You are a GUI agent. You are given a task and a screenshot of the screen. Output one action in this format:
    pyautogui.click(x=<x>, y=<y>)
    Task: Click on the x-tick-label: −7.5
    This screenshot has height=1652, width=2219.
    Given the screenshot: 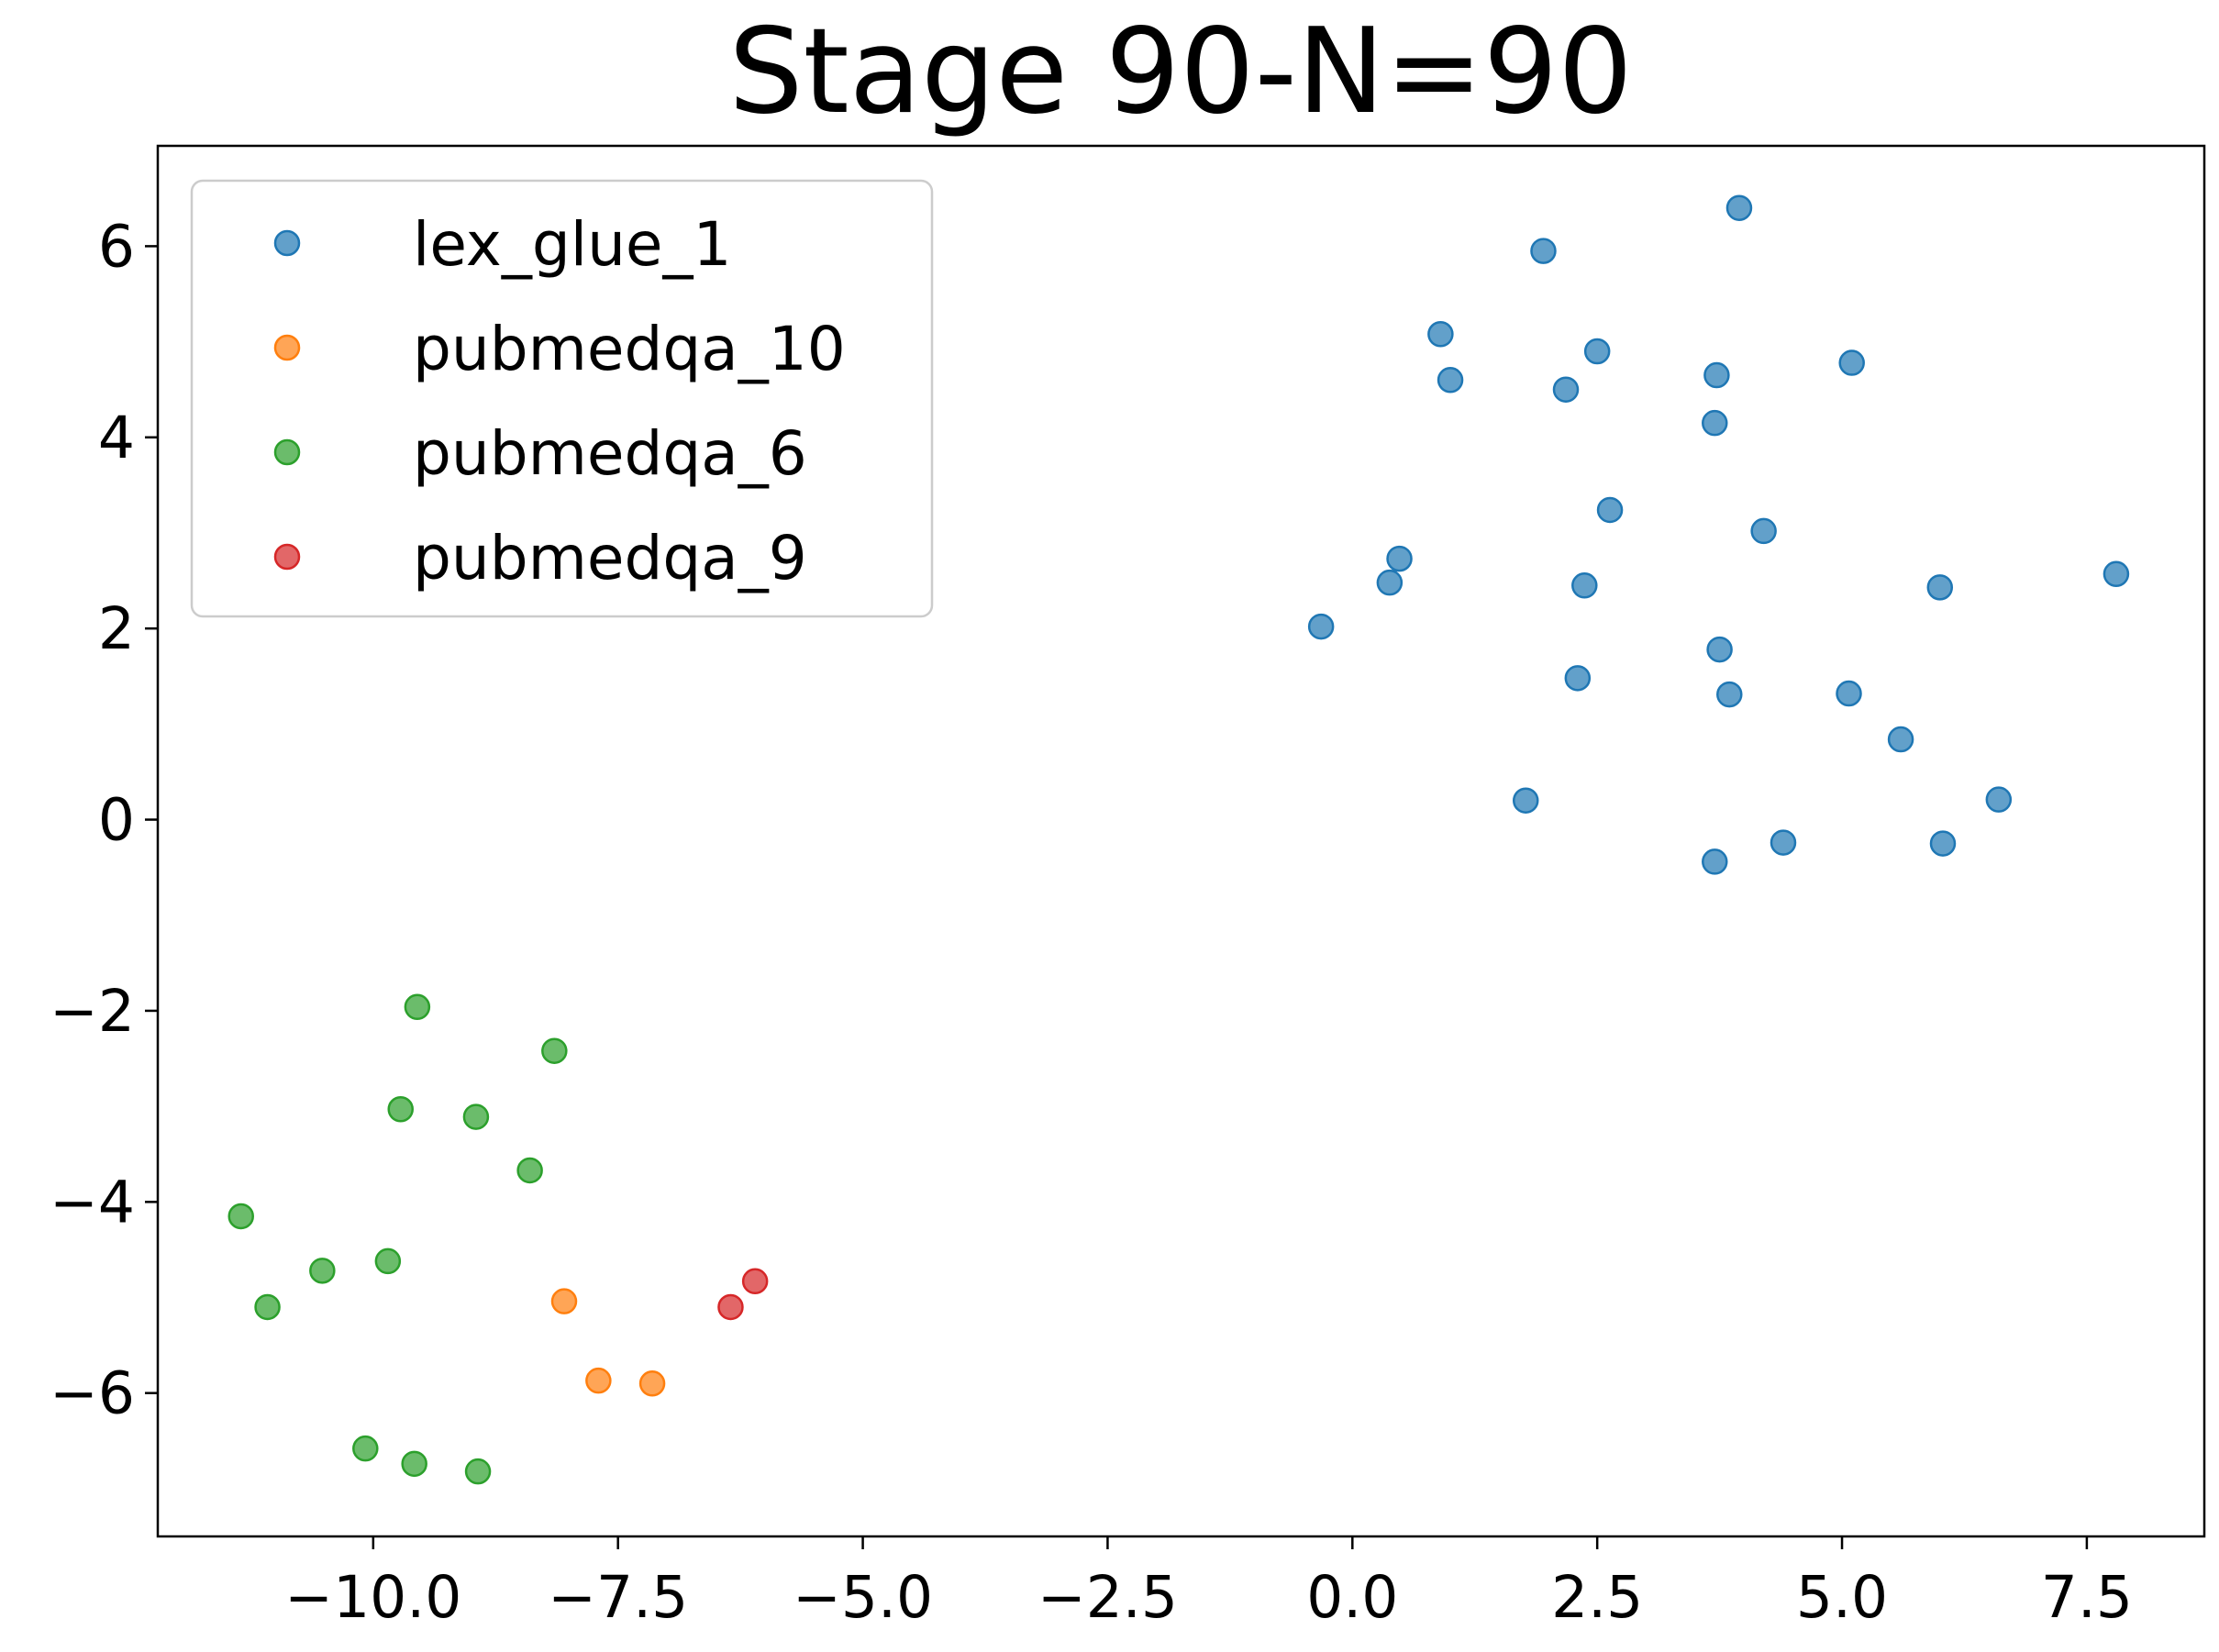 What is the action you would take?
    pyautogui.click(x=618, y=1598)
    